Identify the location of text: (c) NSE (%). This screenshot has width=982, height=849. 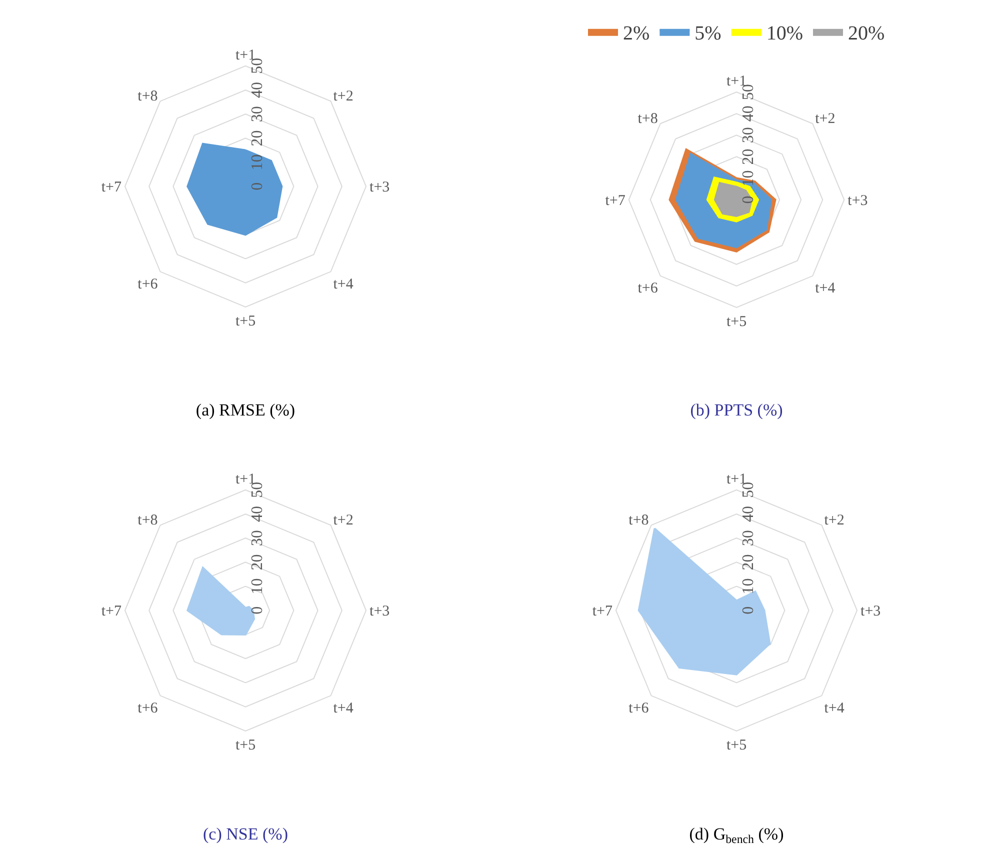
(245, 834).